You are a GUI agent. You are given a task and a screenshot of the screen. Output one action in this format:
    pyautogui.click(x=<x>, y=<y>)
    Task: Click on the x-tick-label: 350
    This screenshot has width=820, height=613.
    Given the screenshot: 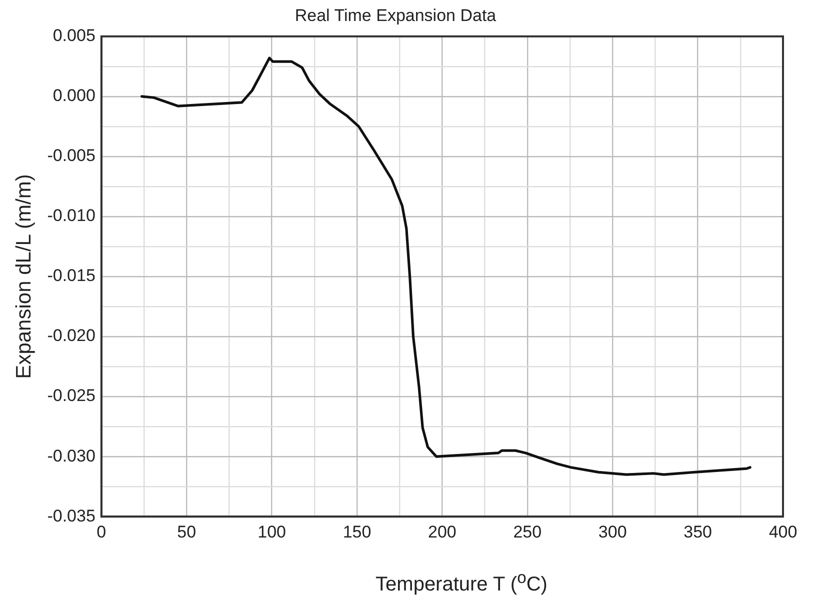 What is the action you would take?
    pyautogui.click(x=698, y=532)
    